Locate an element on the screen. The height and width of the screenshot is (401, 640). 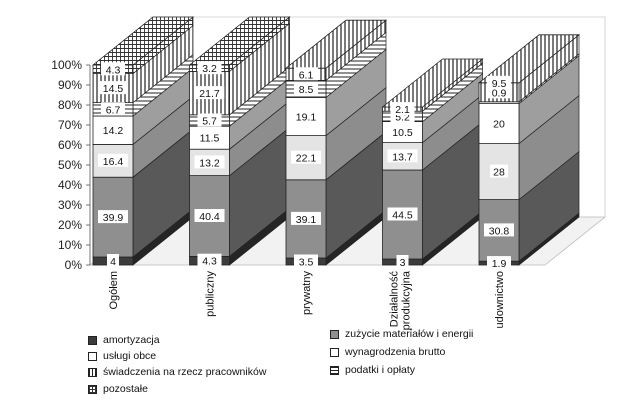
data-label: 30.8 is located at coordinates (499, 231).